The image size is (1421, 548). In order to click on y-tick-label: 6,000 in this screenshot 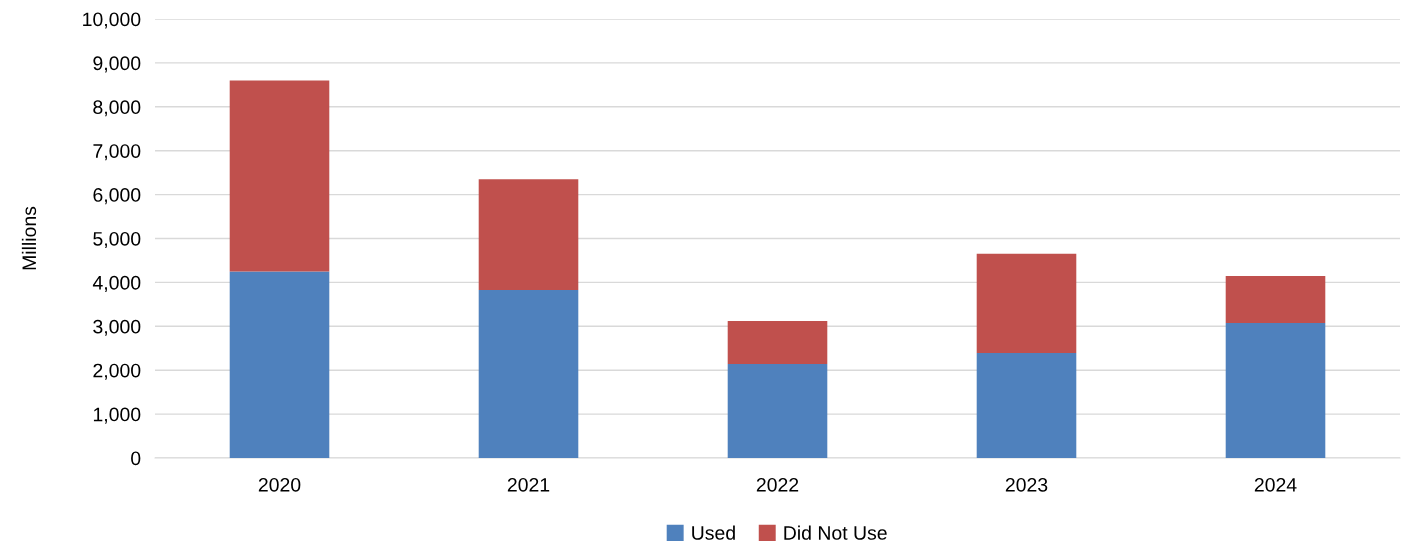, I will do `click(117, 196)`.